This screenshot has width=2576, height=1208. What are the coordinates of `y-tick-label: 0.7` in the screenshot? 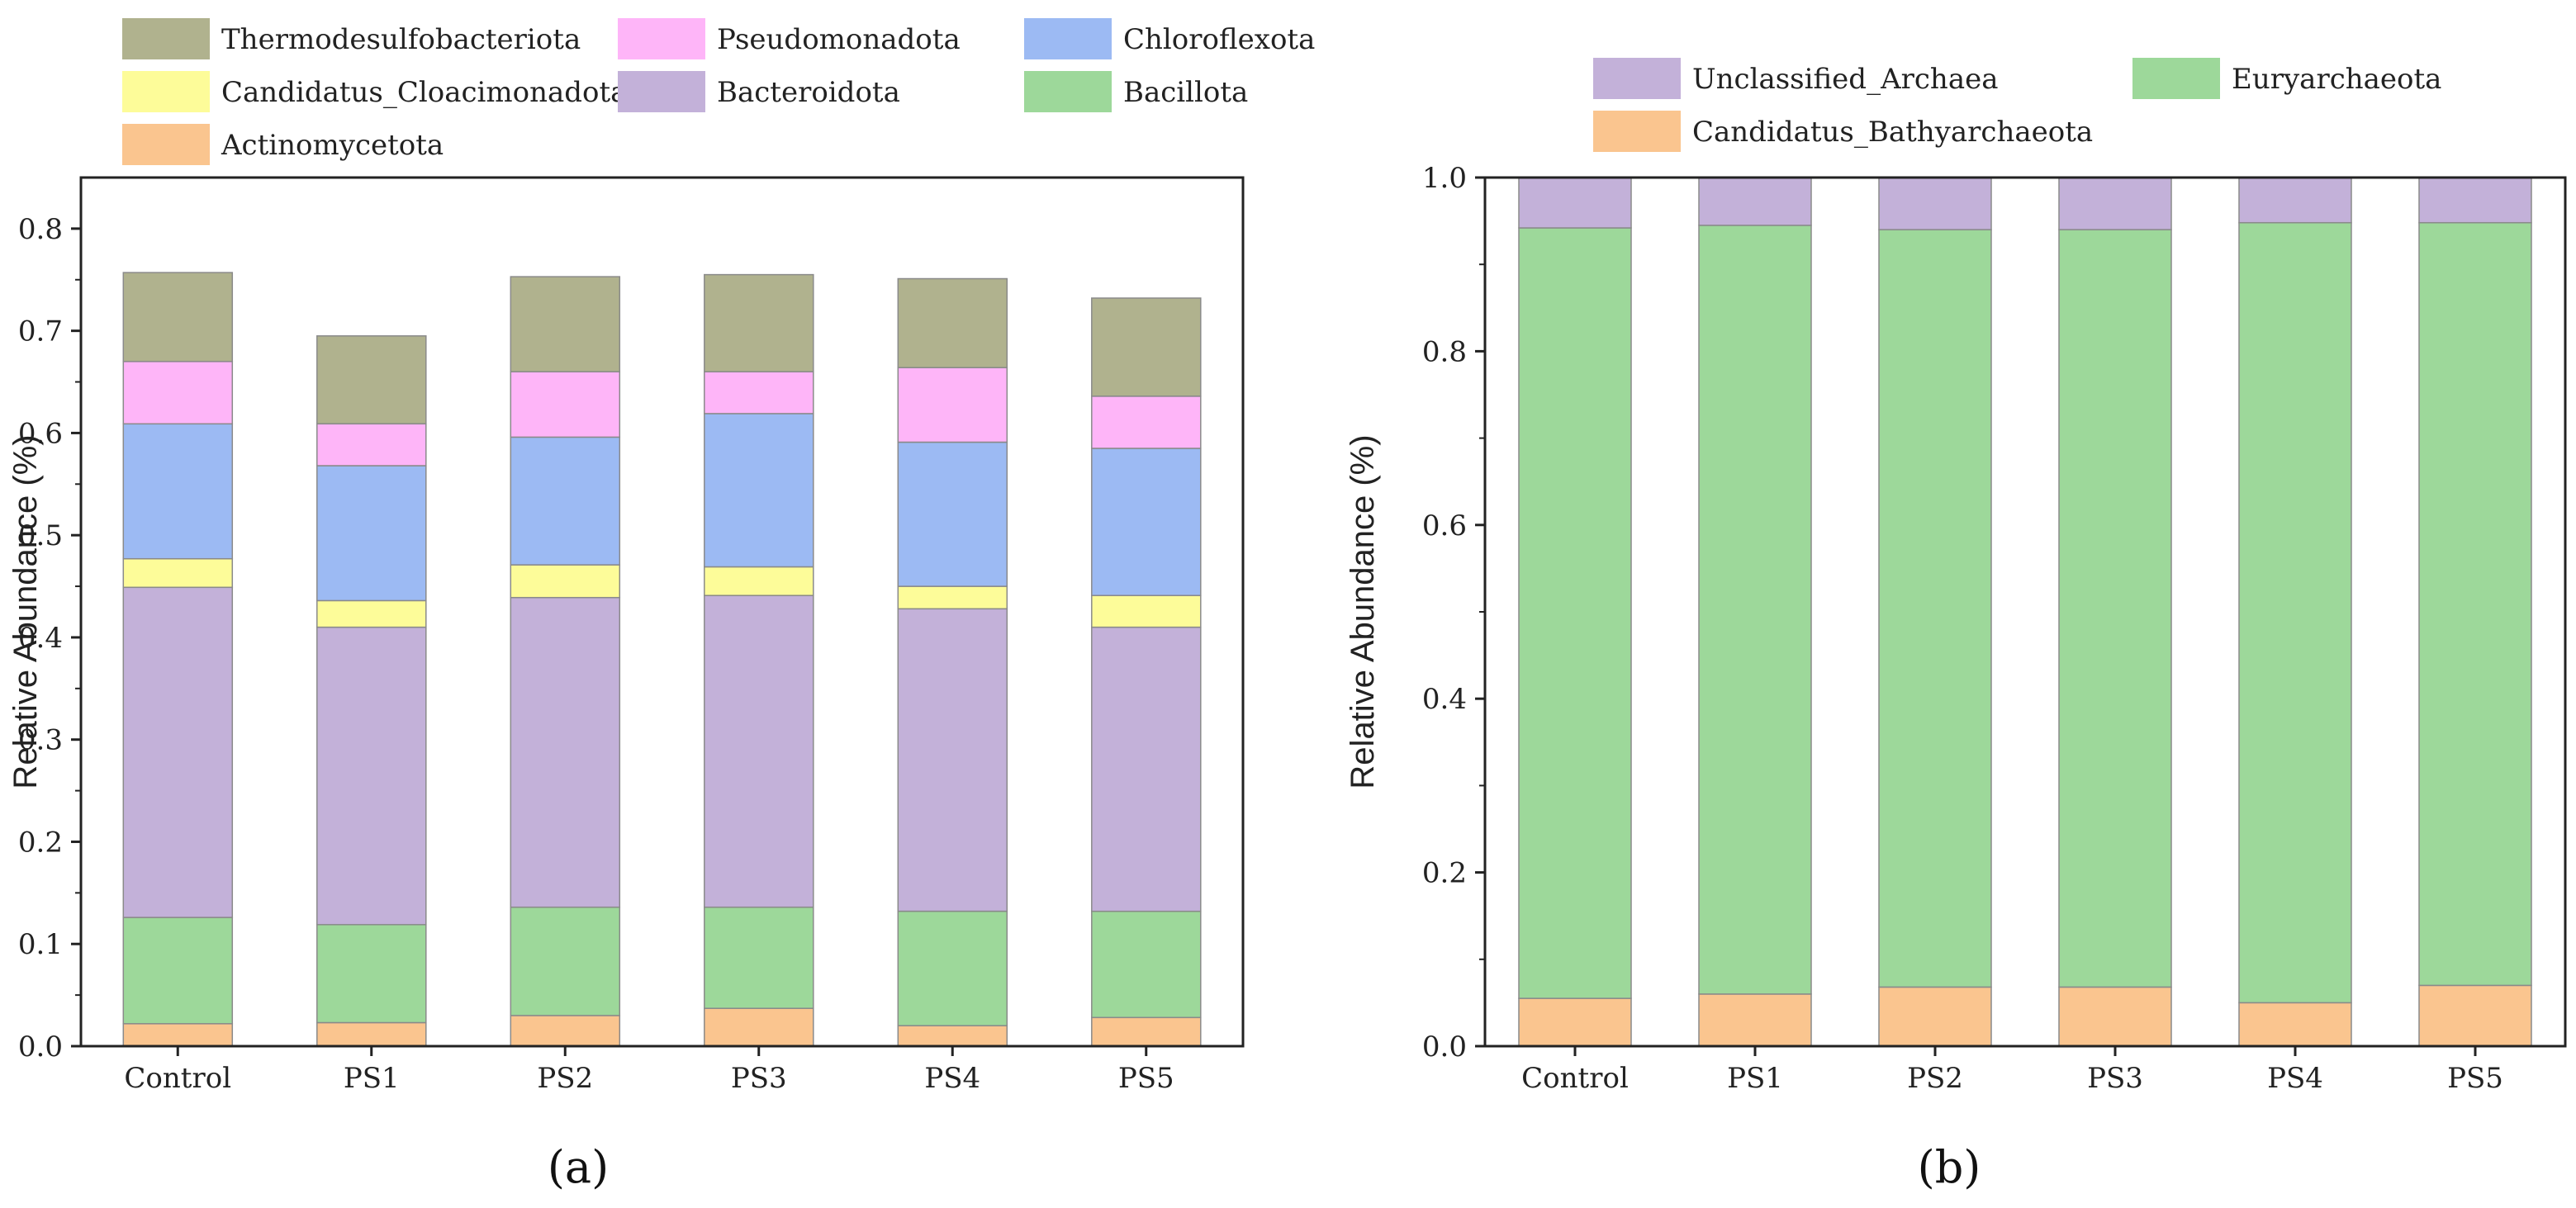 It's located at (40, 331).